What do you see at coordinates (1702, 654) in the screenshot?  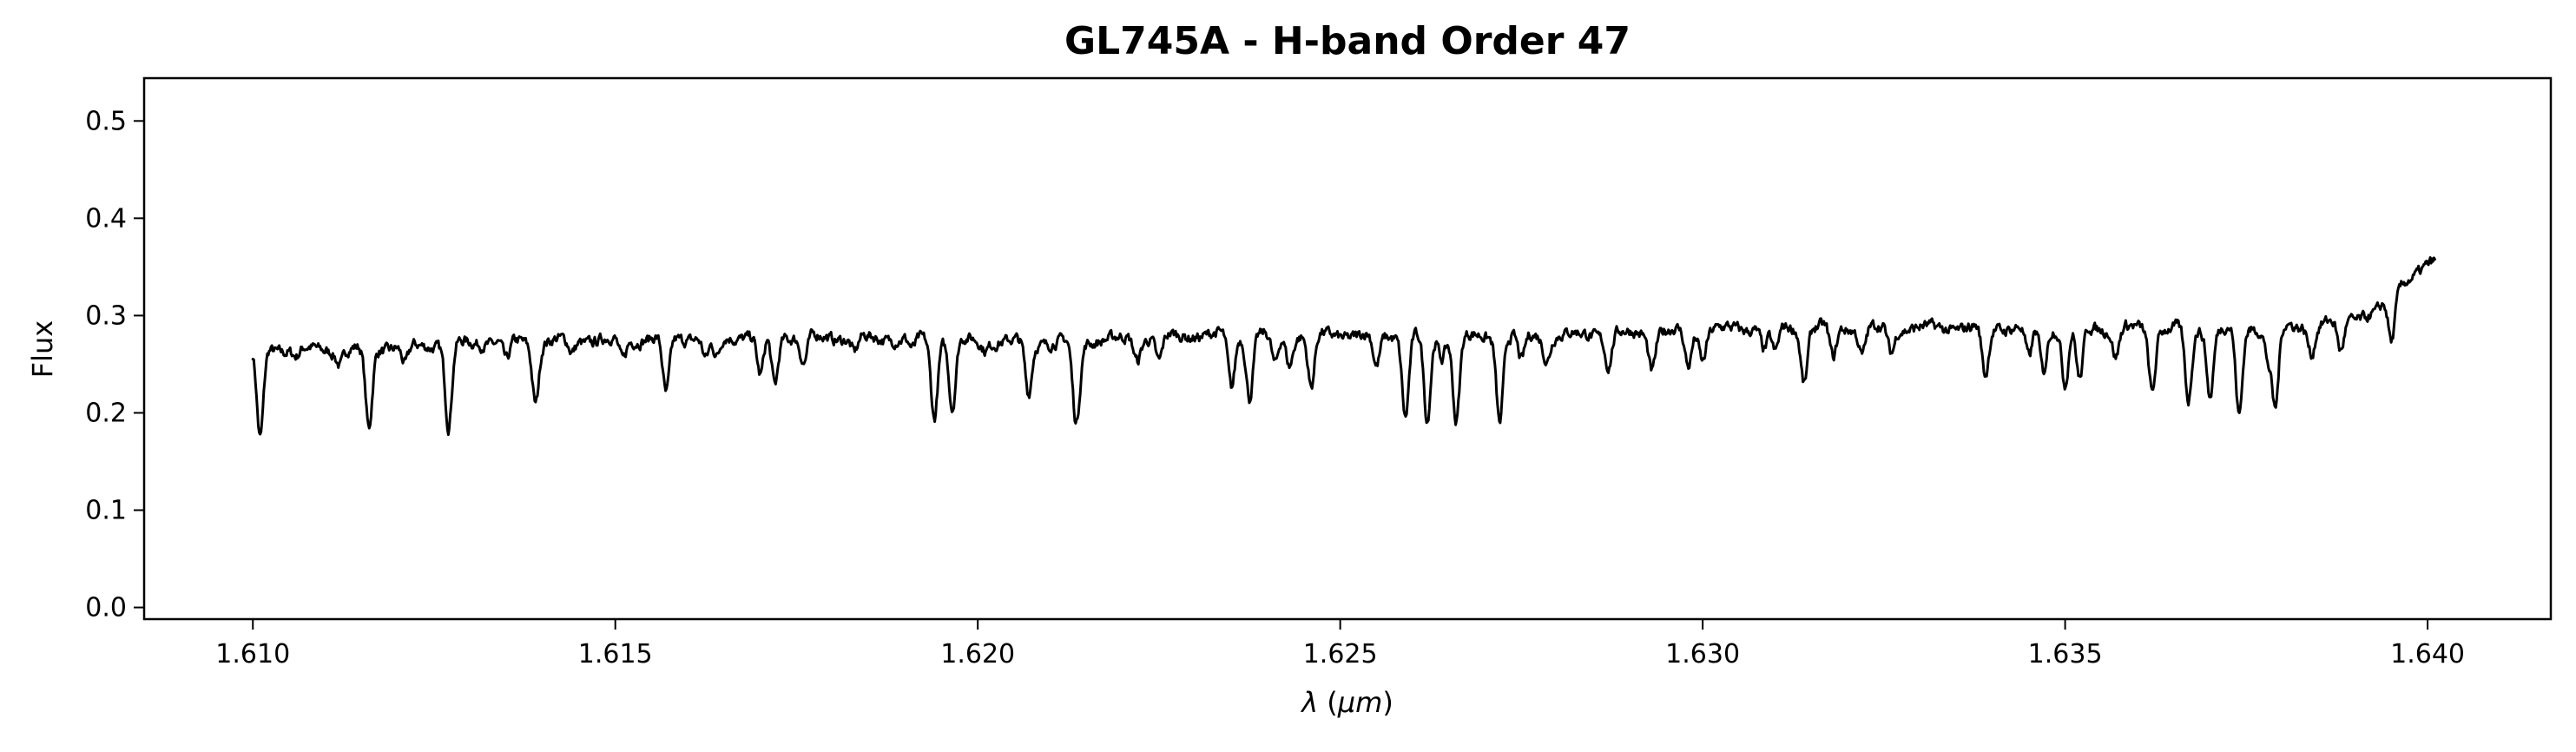 I see `x-tick-label: 1.630` at bounding box center [1702, 654].